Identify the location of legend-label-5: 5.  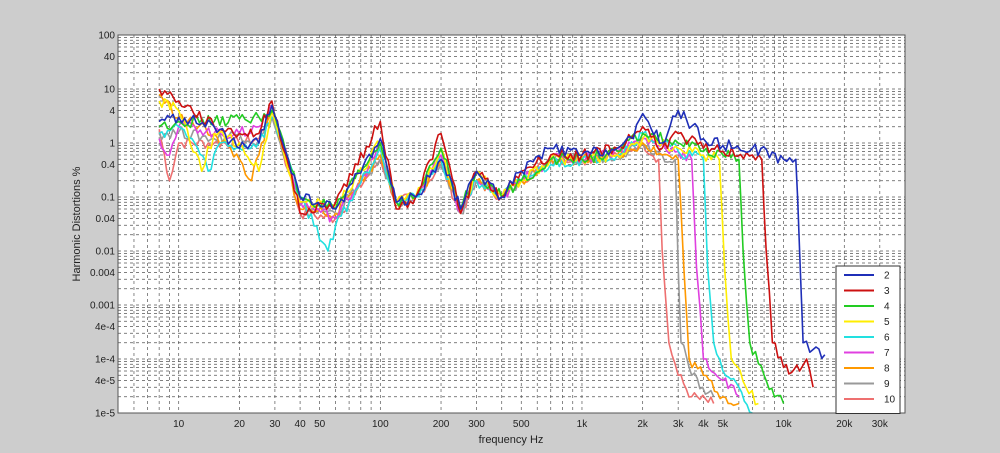
(887, 322).